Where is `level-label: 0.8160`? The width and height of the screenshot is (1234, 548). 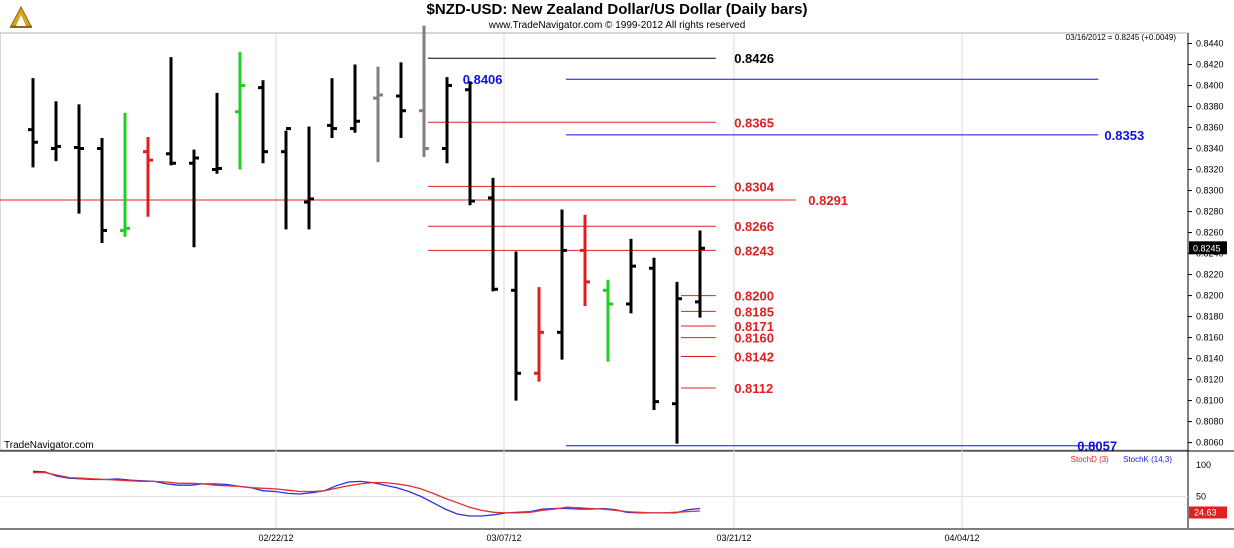
level-label: 0.8160 is located at coordinates (754, 338).